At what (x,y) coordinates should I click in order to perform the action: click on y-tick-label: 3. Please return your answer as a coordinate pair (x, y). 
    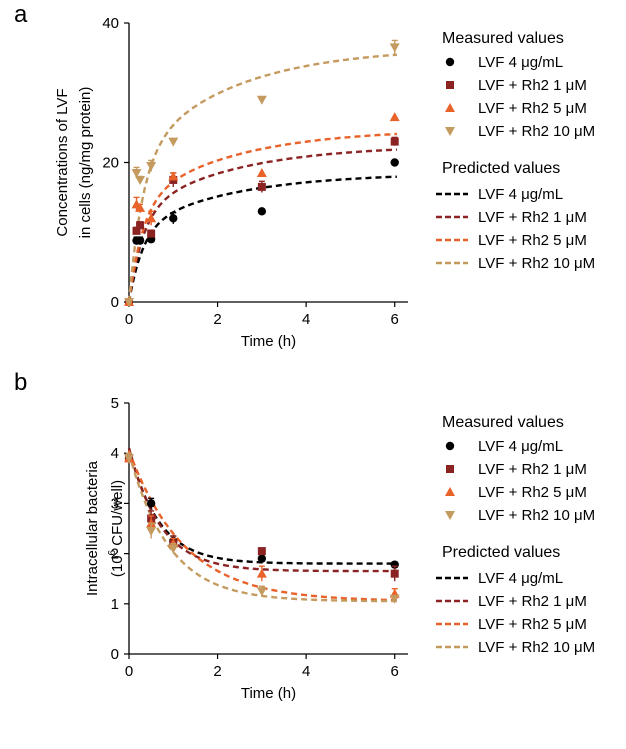
    Looking at the image, I should click on (115, 503).